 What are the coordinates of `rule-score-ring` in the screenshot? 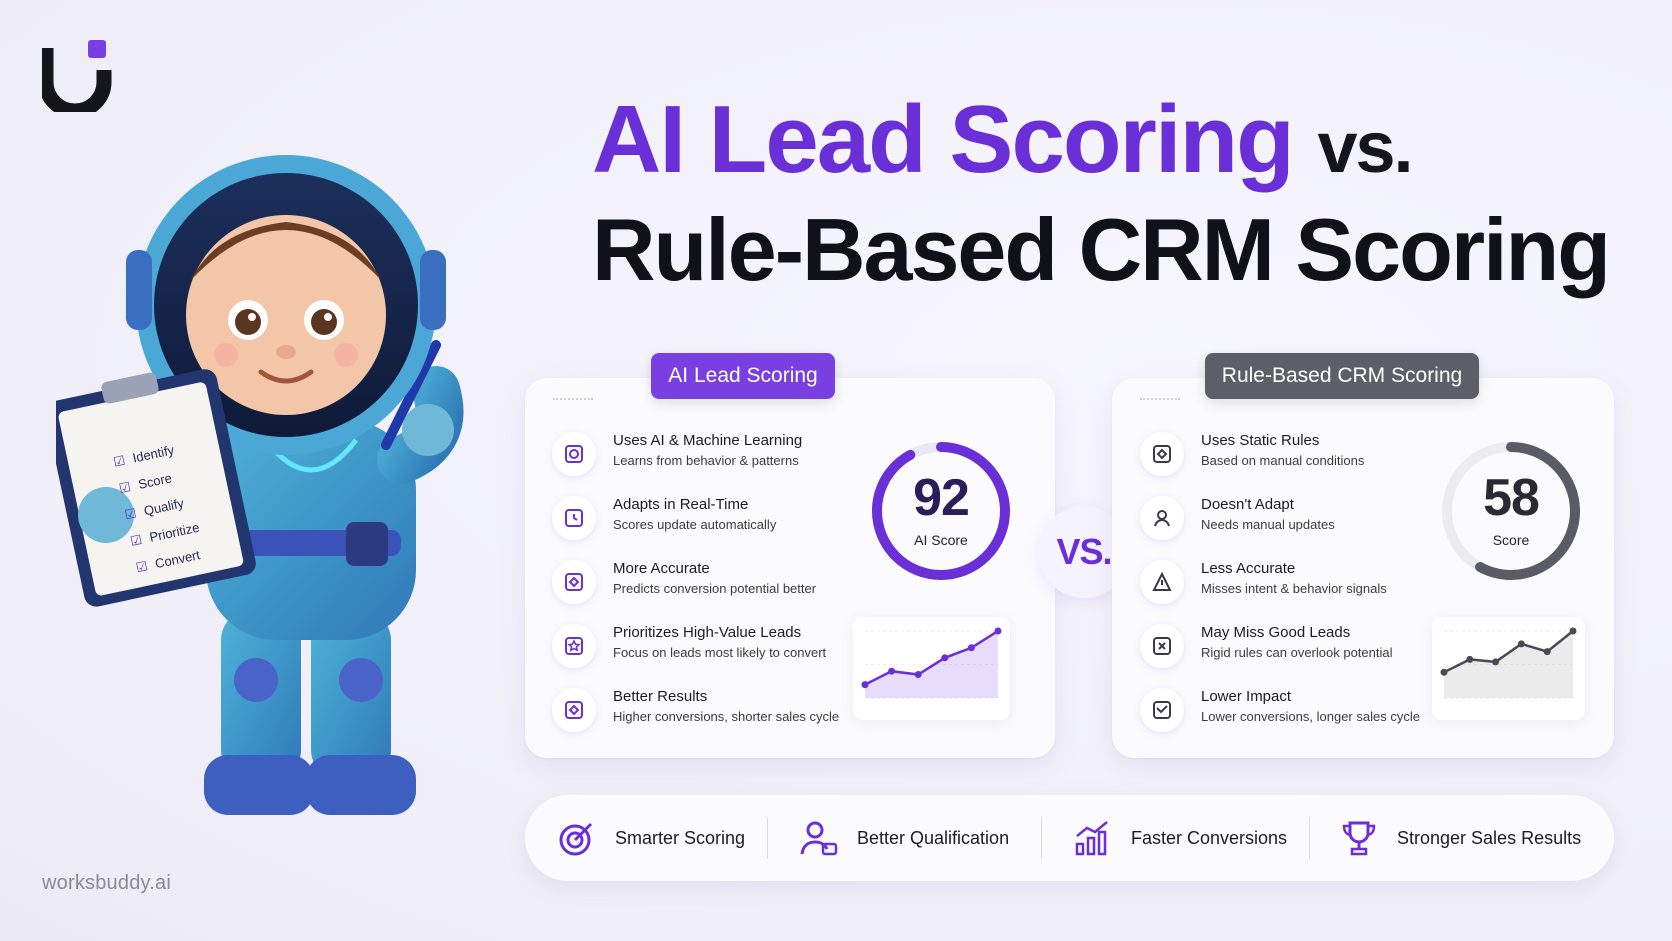 It's located at (1511, 511).